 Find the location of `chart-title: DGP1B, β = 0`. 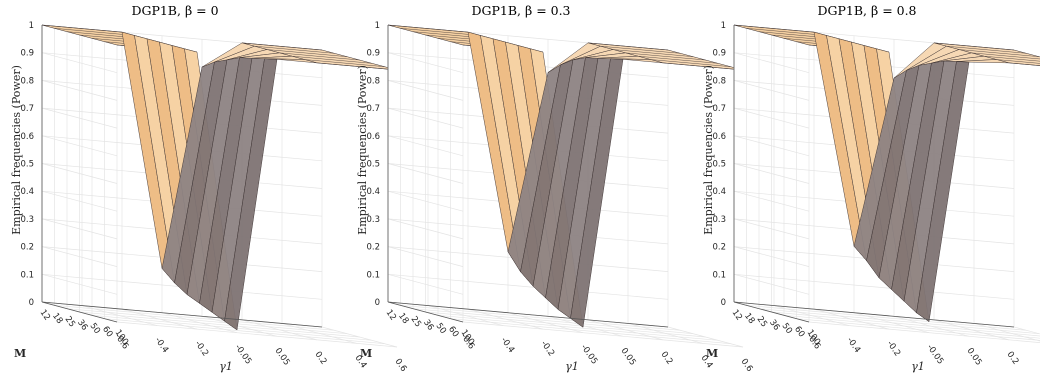

chart-title: DGP1B, β = 0 is located at coordinates (174, 10).